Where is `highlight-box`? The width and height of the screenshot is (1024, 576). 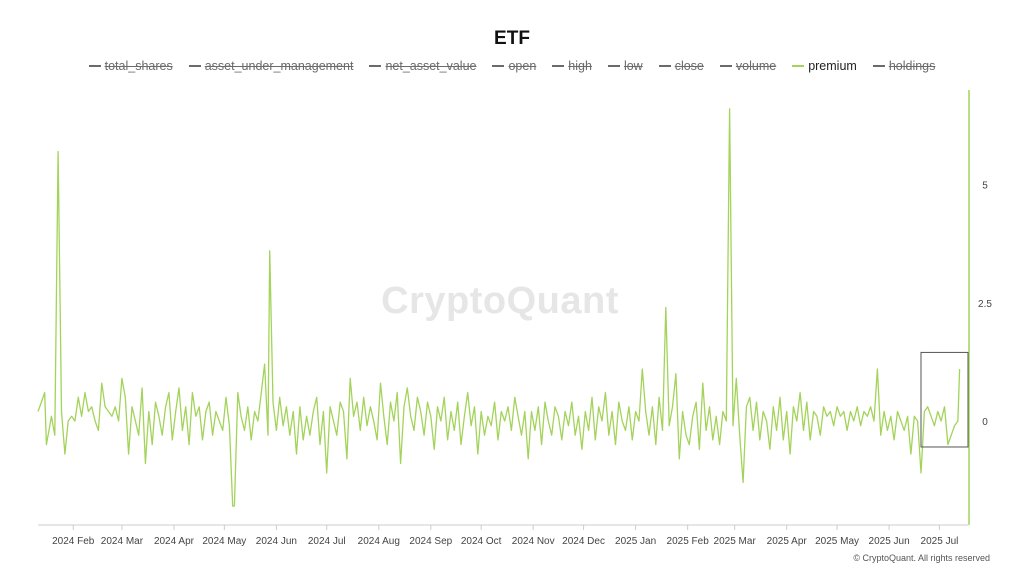 highlight-box is located at coordinates (944, 399).